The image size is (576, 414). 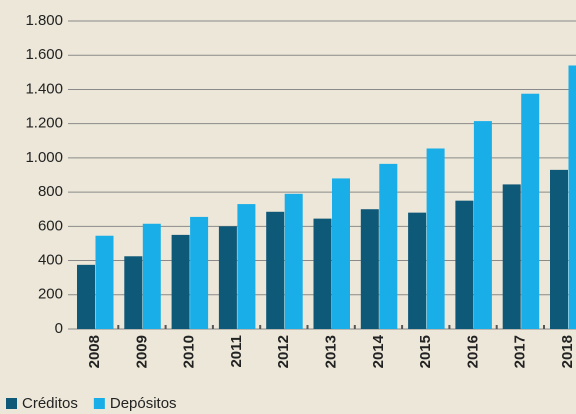 What do you see at coordinates (44, 54) in the screenshot?
I see `y-tick-label: 1.600` at bounding box center [44, 54].